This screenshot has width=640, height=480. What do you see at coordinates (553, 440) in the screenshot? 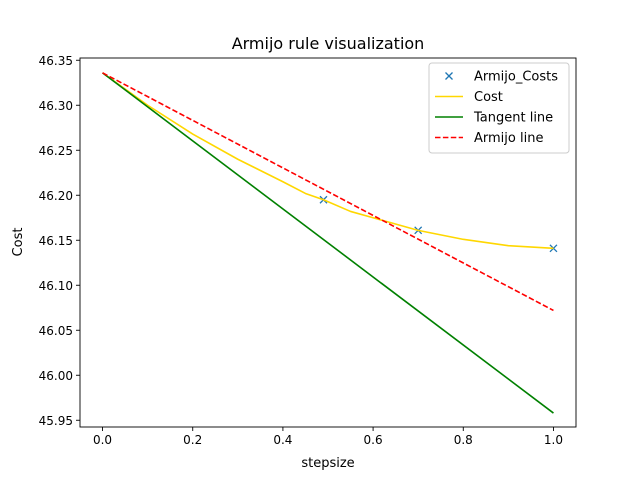
I see `x-tick-label: 1.0` at bounding box center [553, 440].